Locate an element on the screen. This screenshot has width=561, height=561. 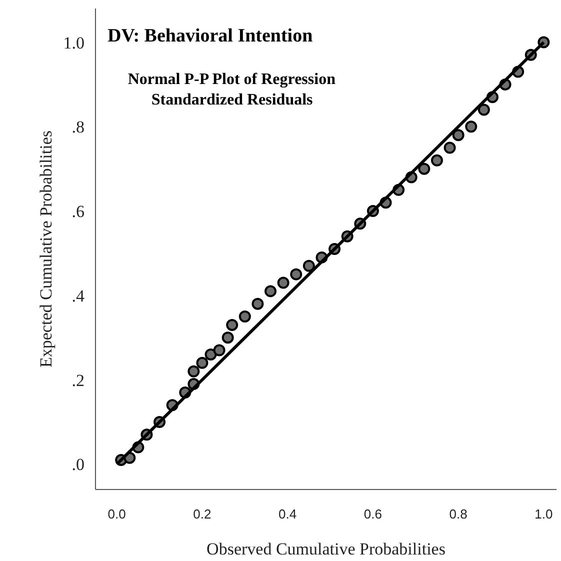
y-tick-label: 1.0 is located at coordinates (73, 42).